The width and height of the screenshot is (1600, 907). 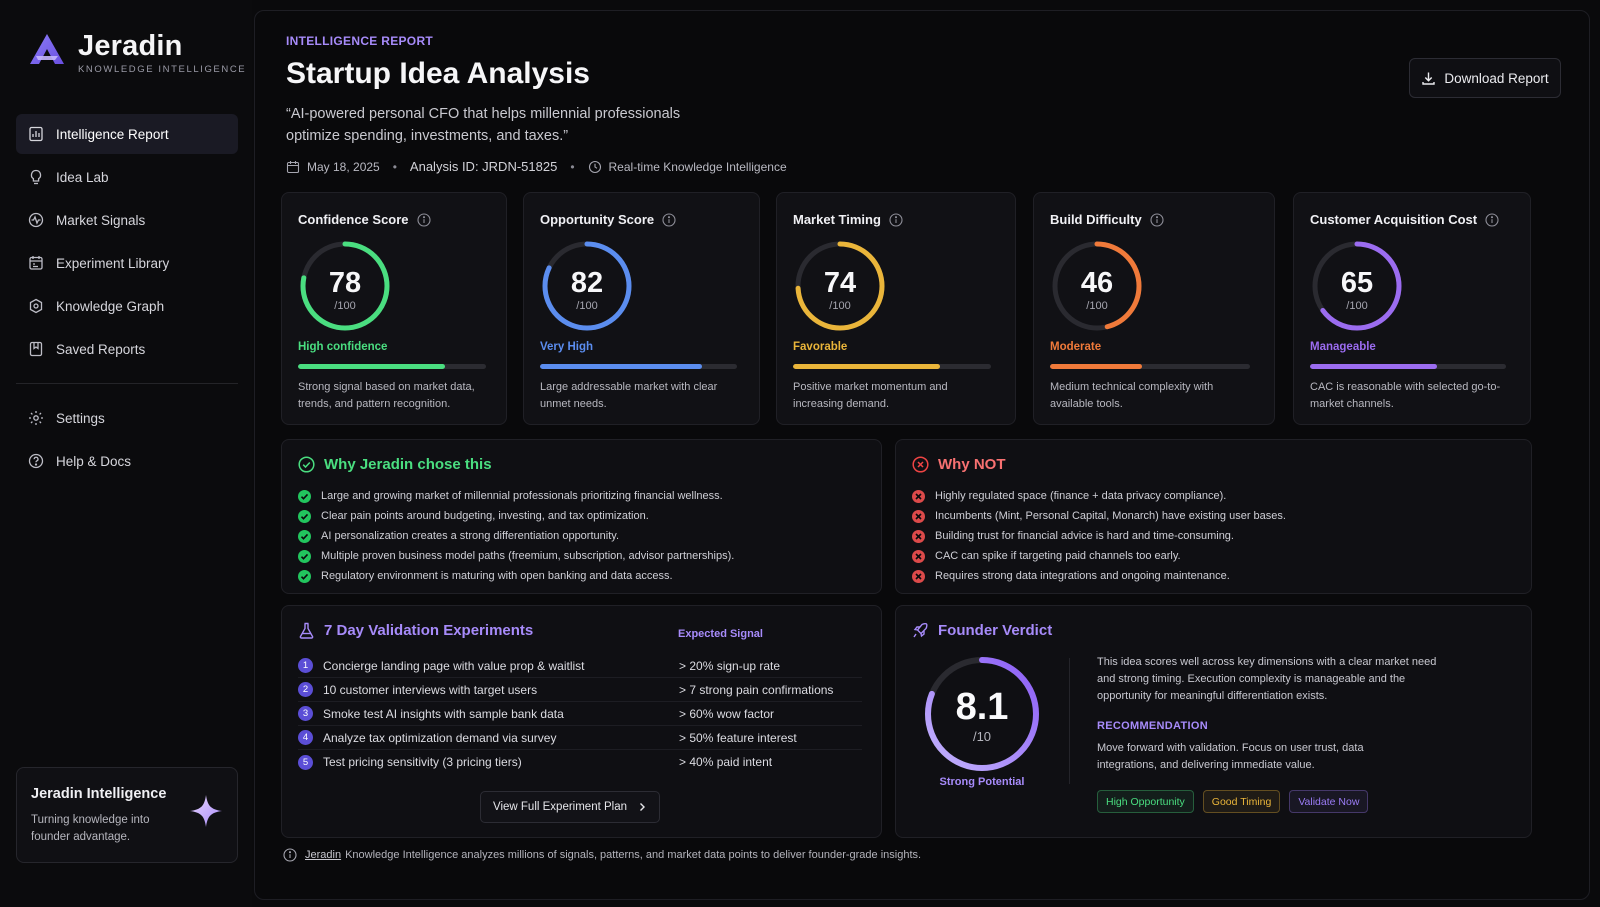 I want to click on tag-validate-now: Validate Now, so click(x=1329, y=801).